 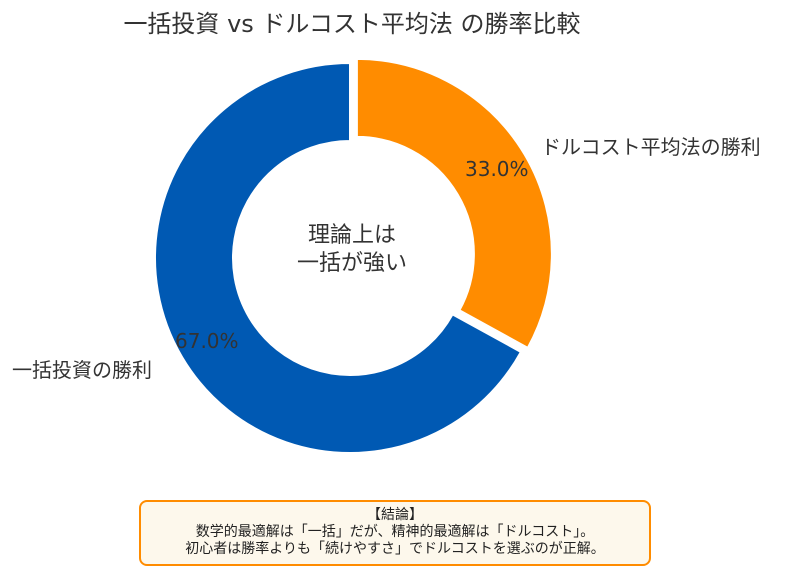 What do you see at coordinates (351, 263) in the screenshot?
I see `center-line-2: 一括が強い` at bounding box center [351, 263].